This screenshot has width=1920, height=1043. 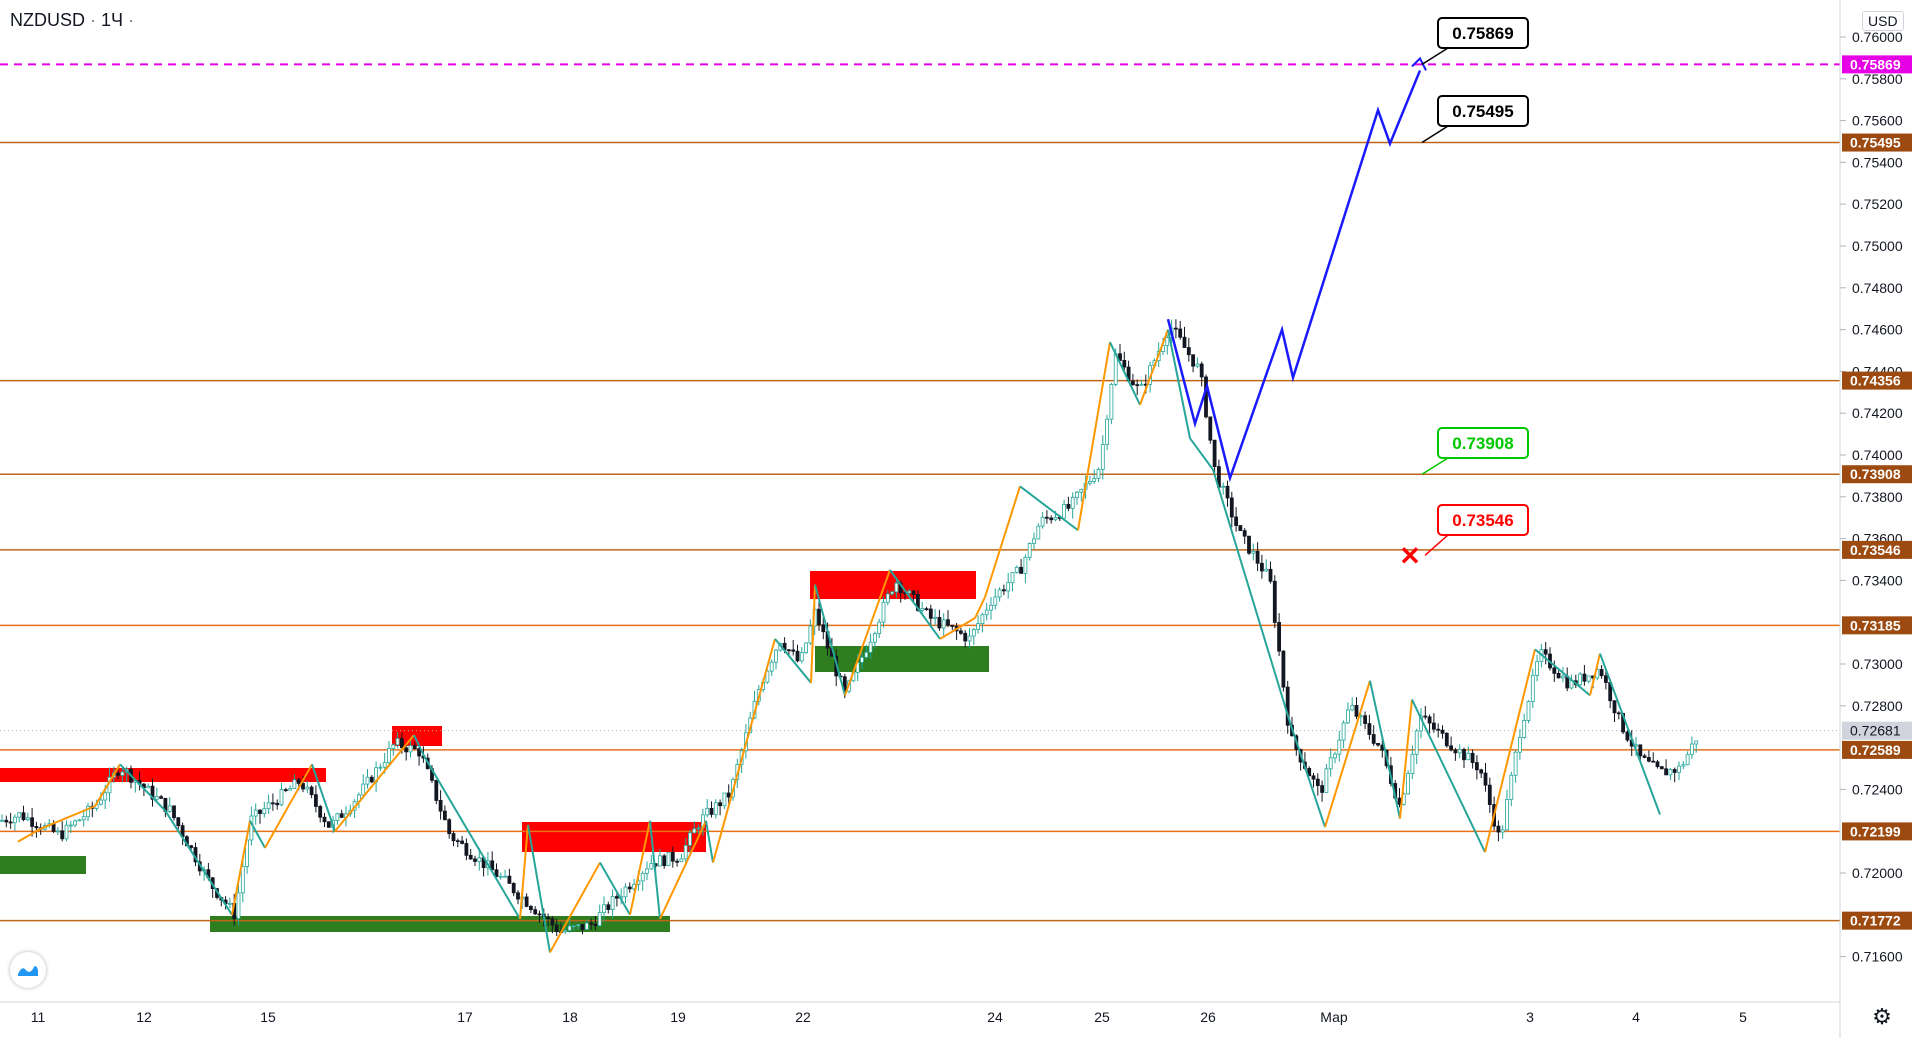 I want to click on forecast-arrowhead, so click(x=1419, y=63).